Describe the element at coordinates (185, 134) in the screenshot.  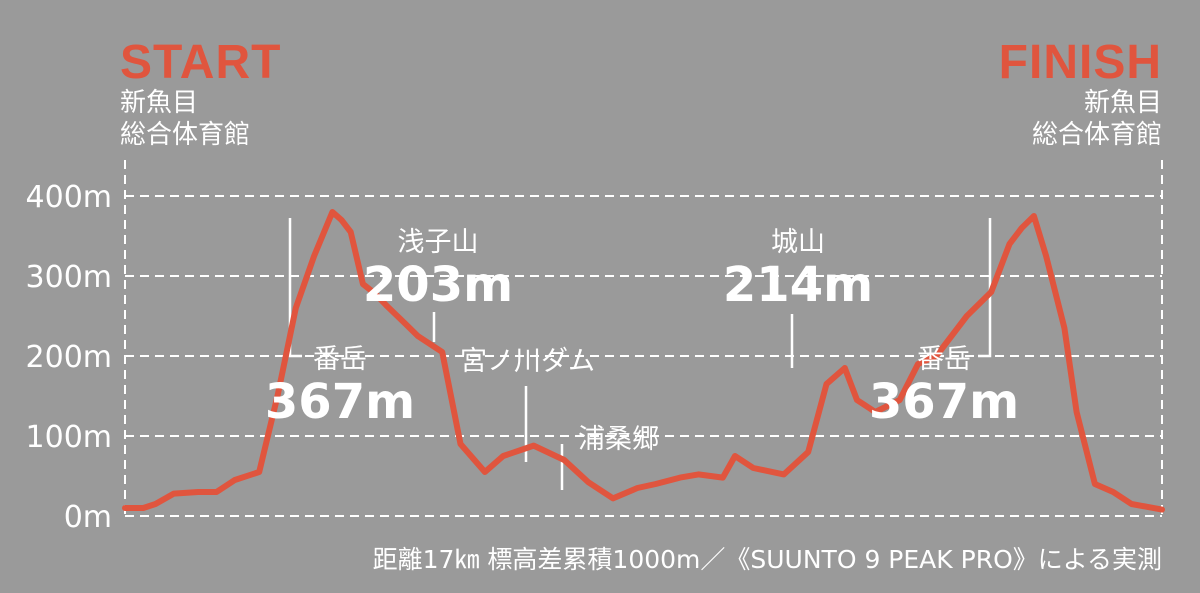
I see `start-place-line2: 総合体育館` at that location.